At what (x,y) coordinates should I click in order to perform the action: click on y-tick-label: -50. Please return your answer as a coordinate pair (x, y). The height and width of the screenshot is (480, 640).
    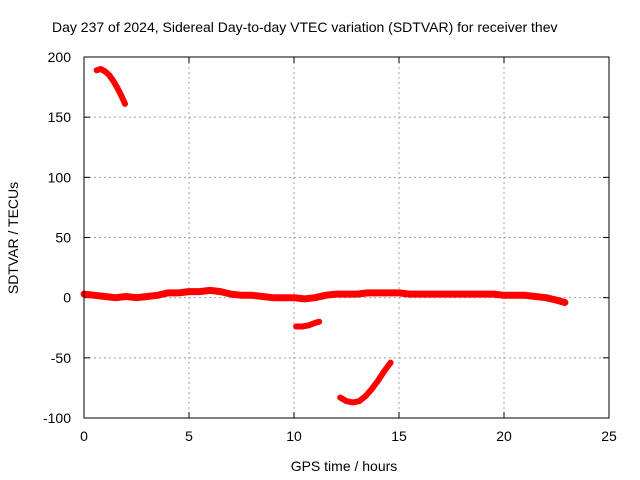
    Looking at the image, I should click on (61, 358).